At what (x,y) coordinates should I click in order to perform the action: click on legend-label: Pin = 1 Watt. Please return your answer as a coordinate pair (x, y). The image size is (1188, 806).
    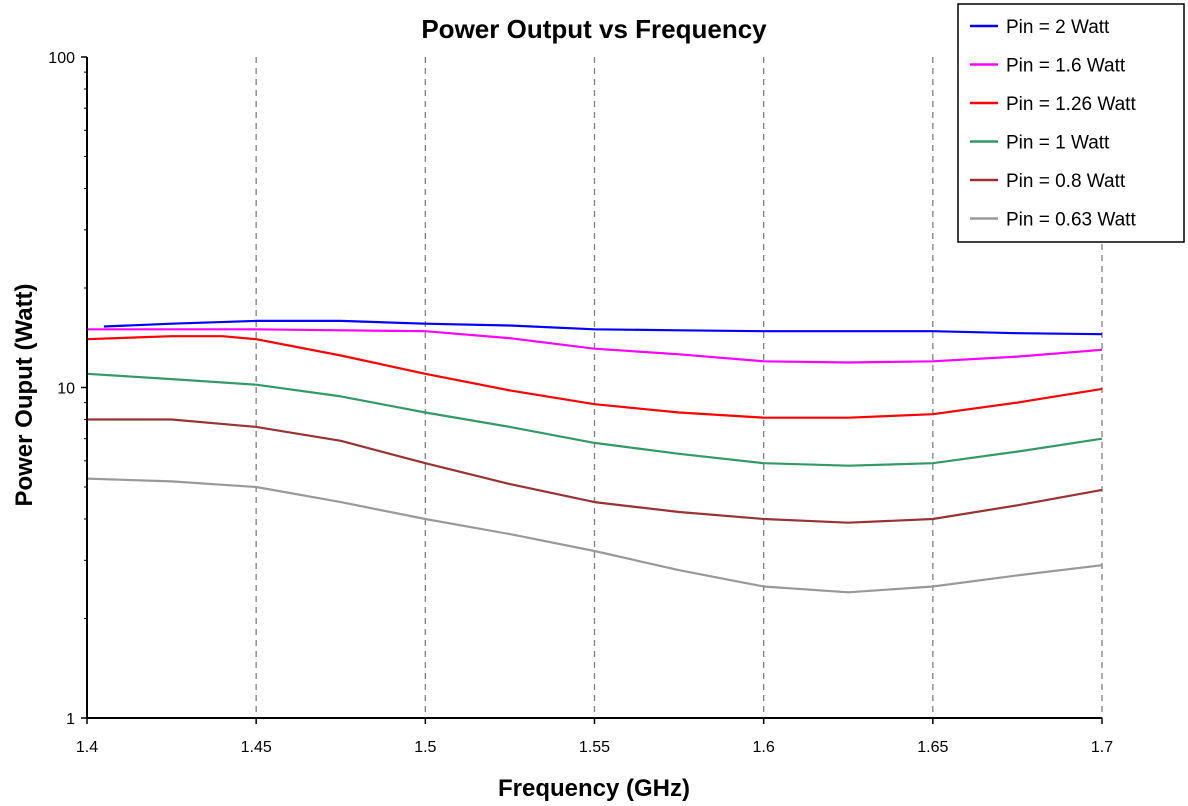
    Looking at the image, I should click on (1058, 143).